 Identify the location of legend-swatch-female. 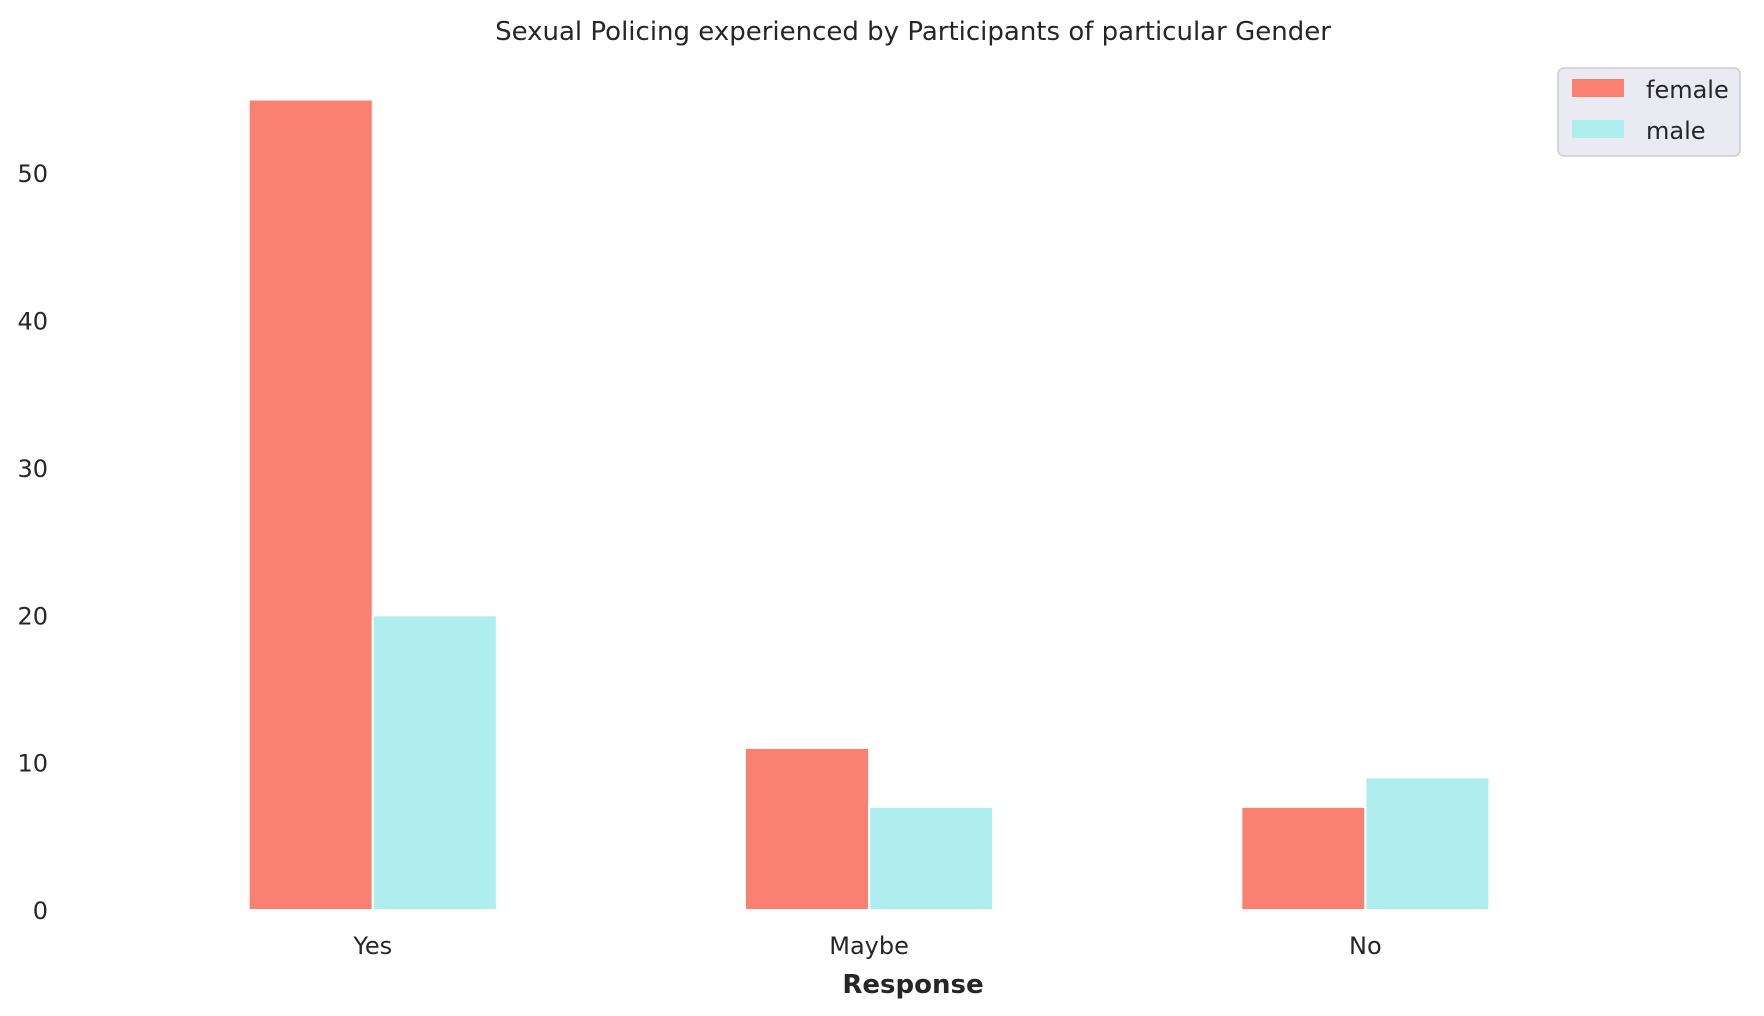
(1598, 88).